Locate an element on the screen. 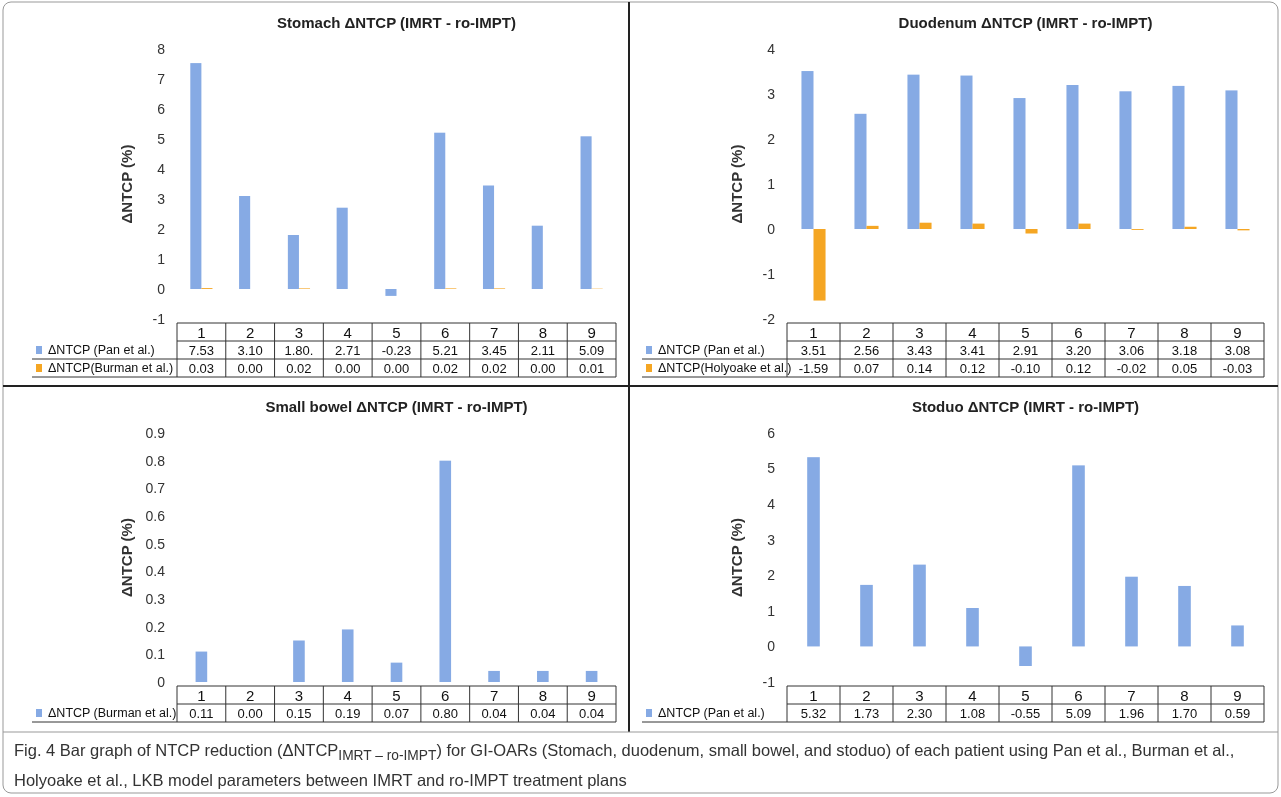 This screenshot has height=797, width=1281. y-tick-label: 4 is located at coordinates (771, 48).